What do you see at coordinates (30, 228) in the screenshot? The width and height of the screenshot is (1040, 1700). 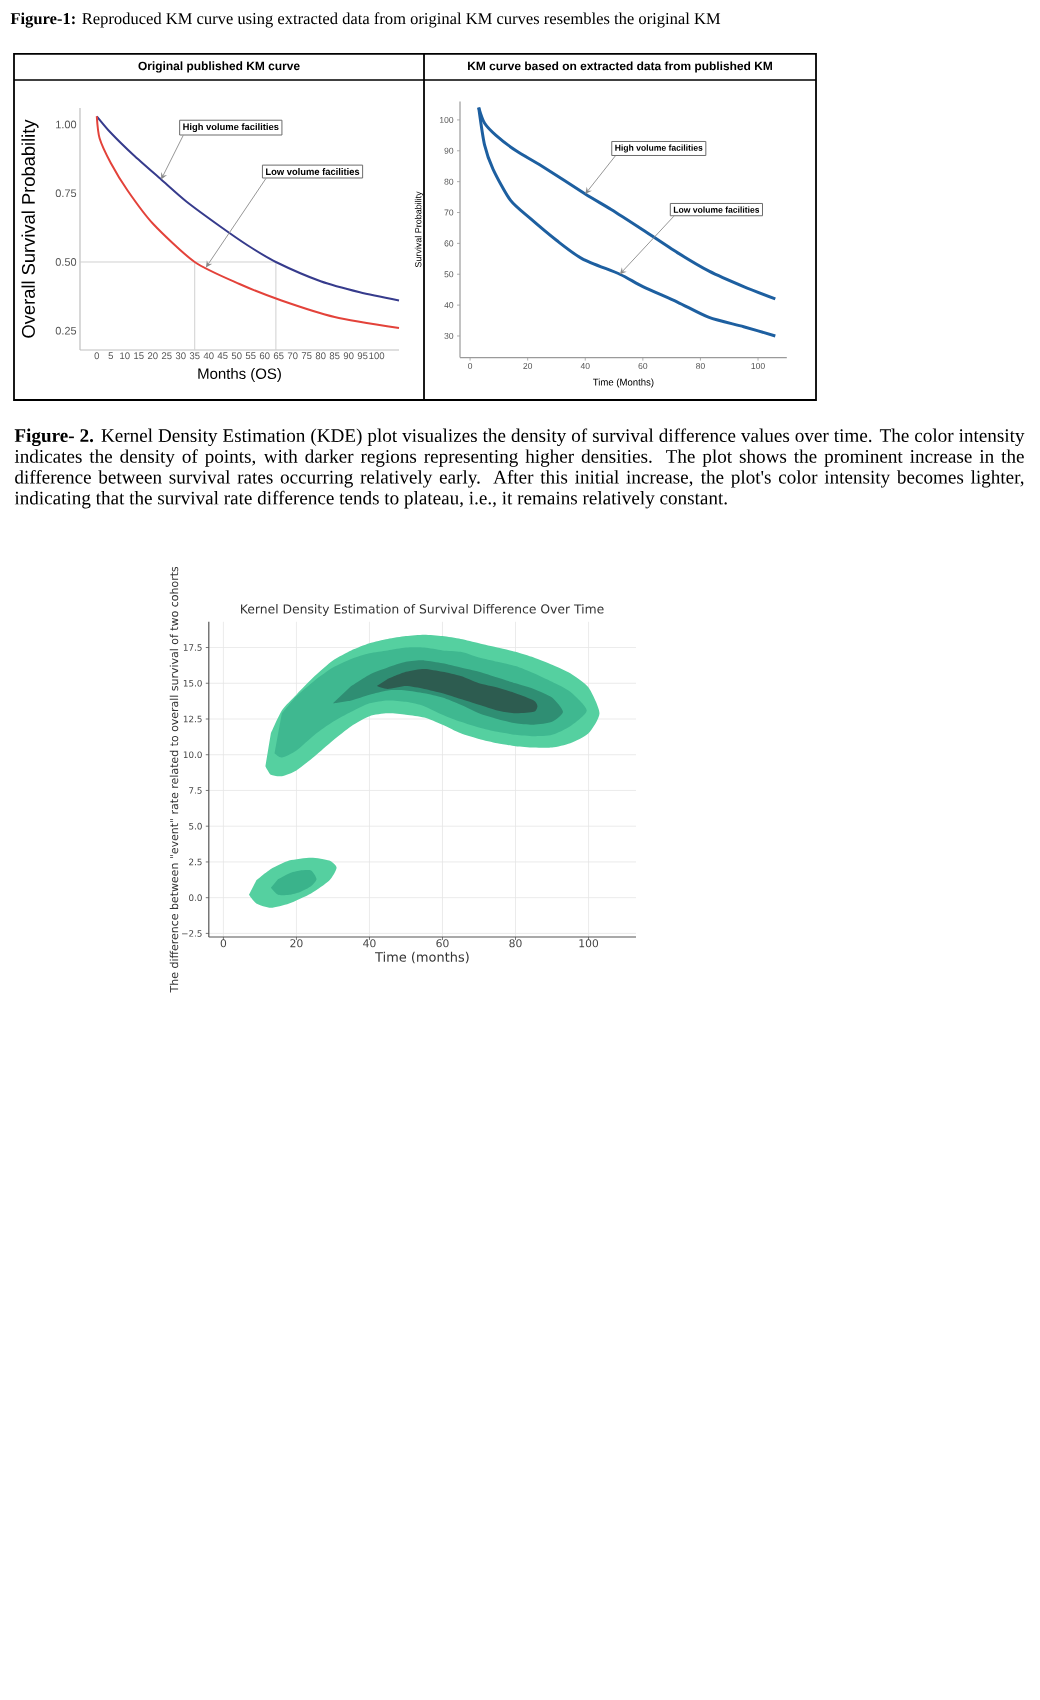 I see `y-axis-title: Overall Survival Probability` at bounding box center [30, 228].